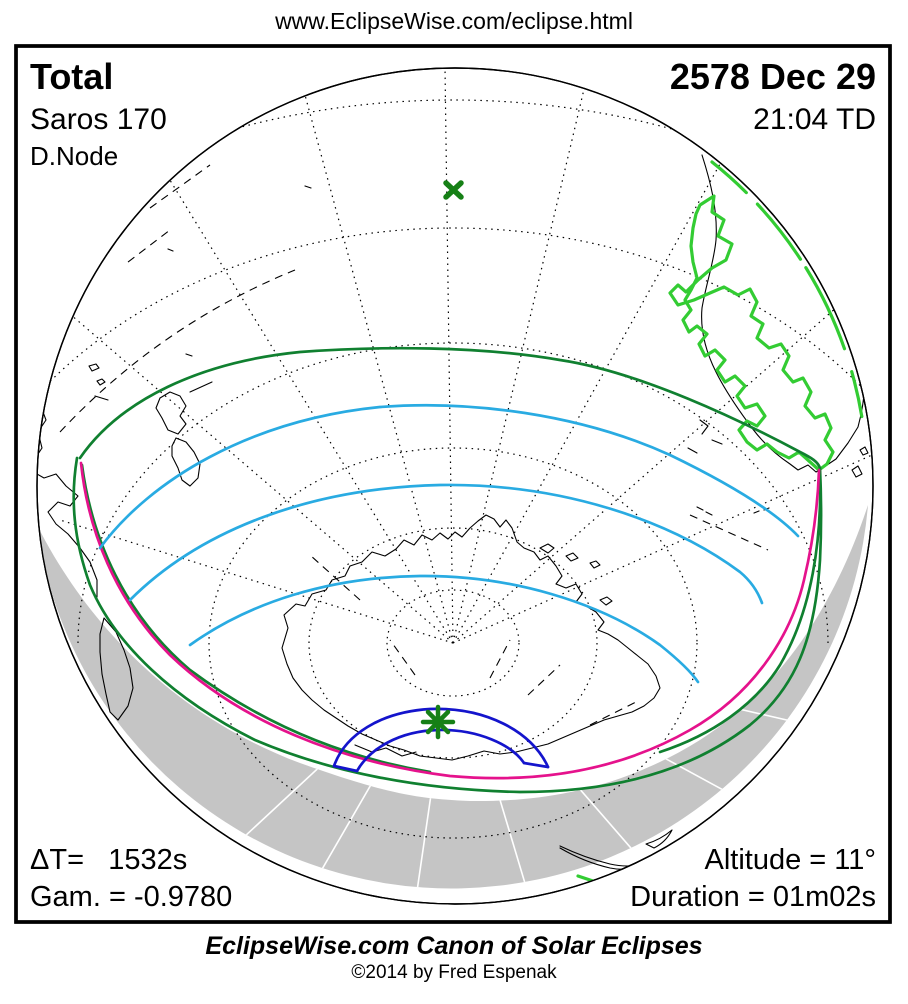  Describe the element at coordinates (772, 76) in the screenshot. I see `eclipse-date: 2578 Dec 29` at that location.